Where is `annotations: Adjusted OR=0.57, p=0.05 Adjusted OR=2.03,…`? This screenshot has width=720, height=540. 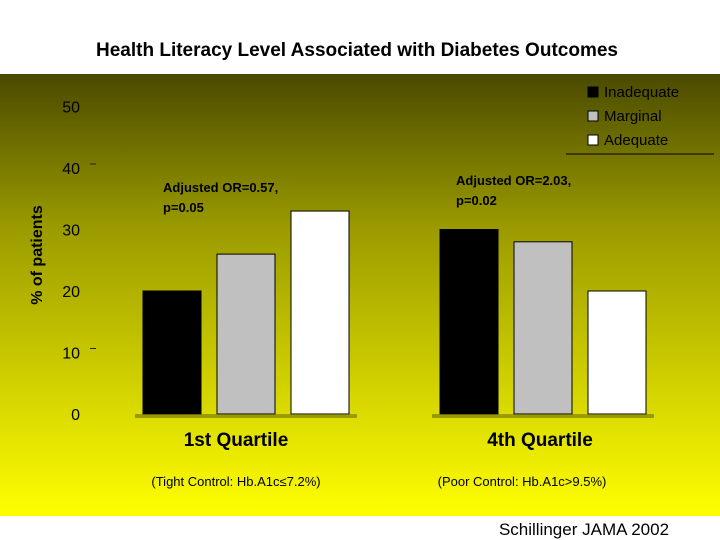
annotations: Adjusted OR=0.57, p=0.05 Adjusted OR=2.03,… is located at coordinates (367, 194).